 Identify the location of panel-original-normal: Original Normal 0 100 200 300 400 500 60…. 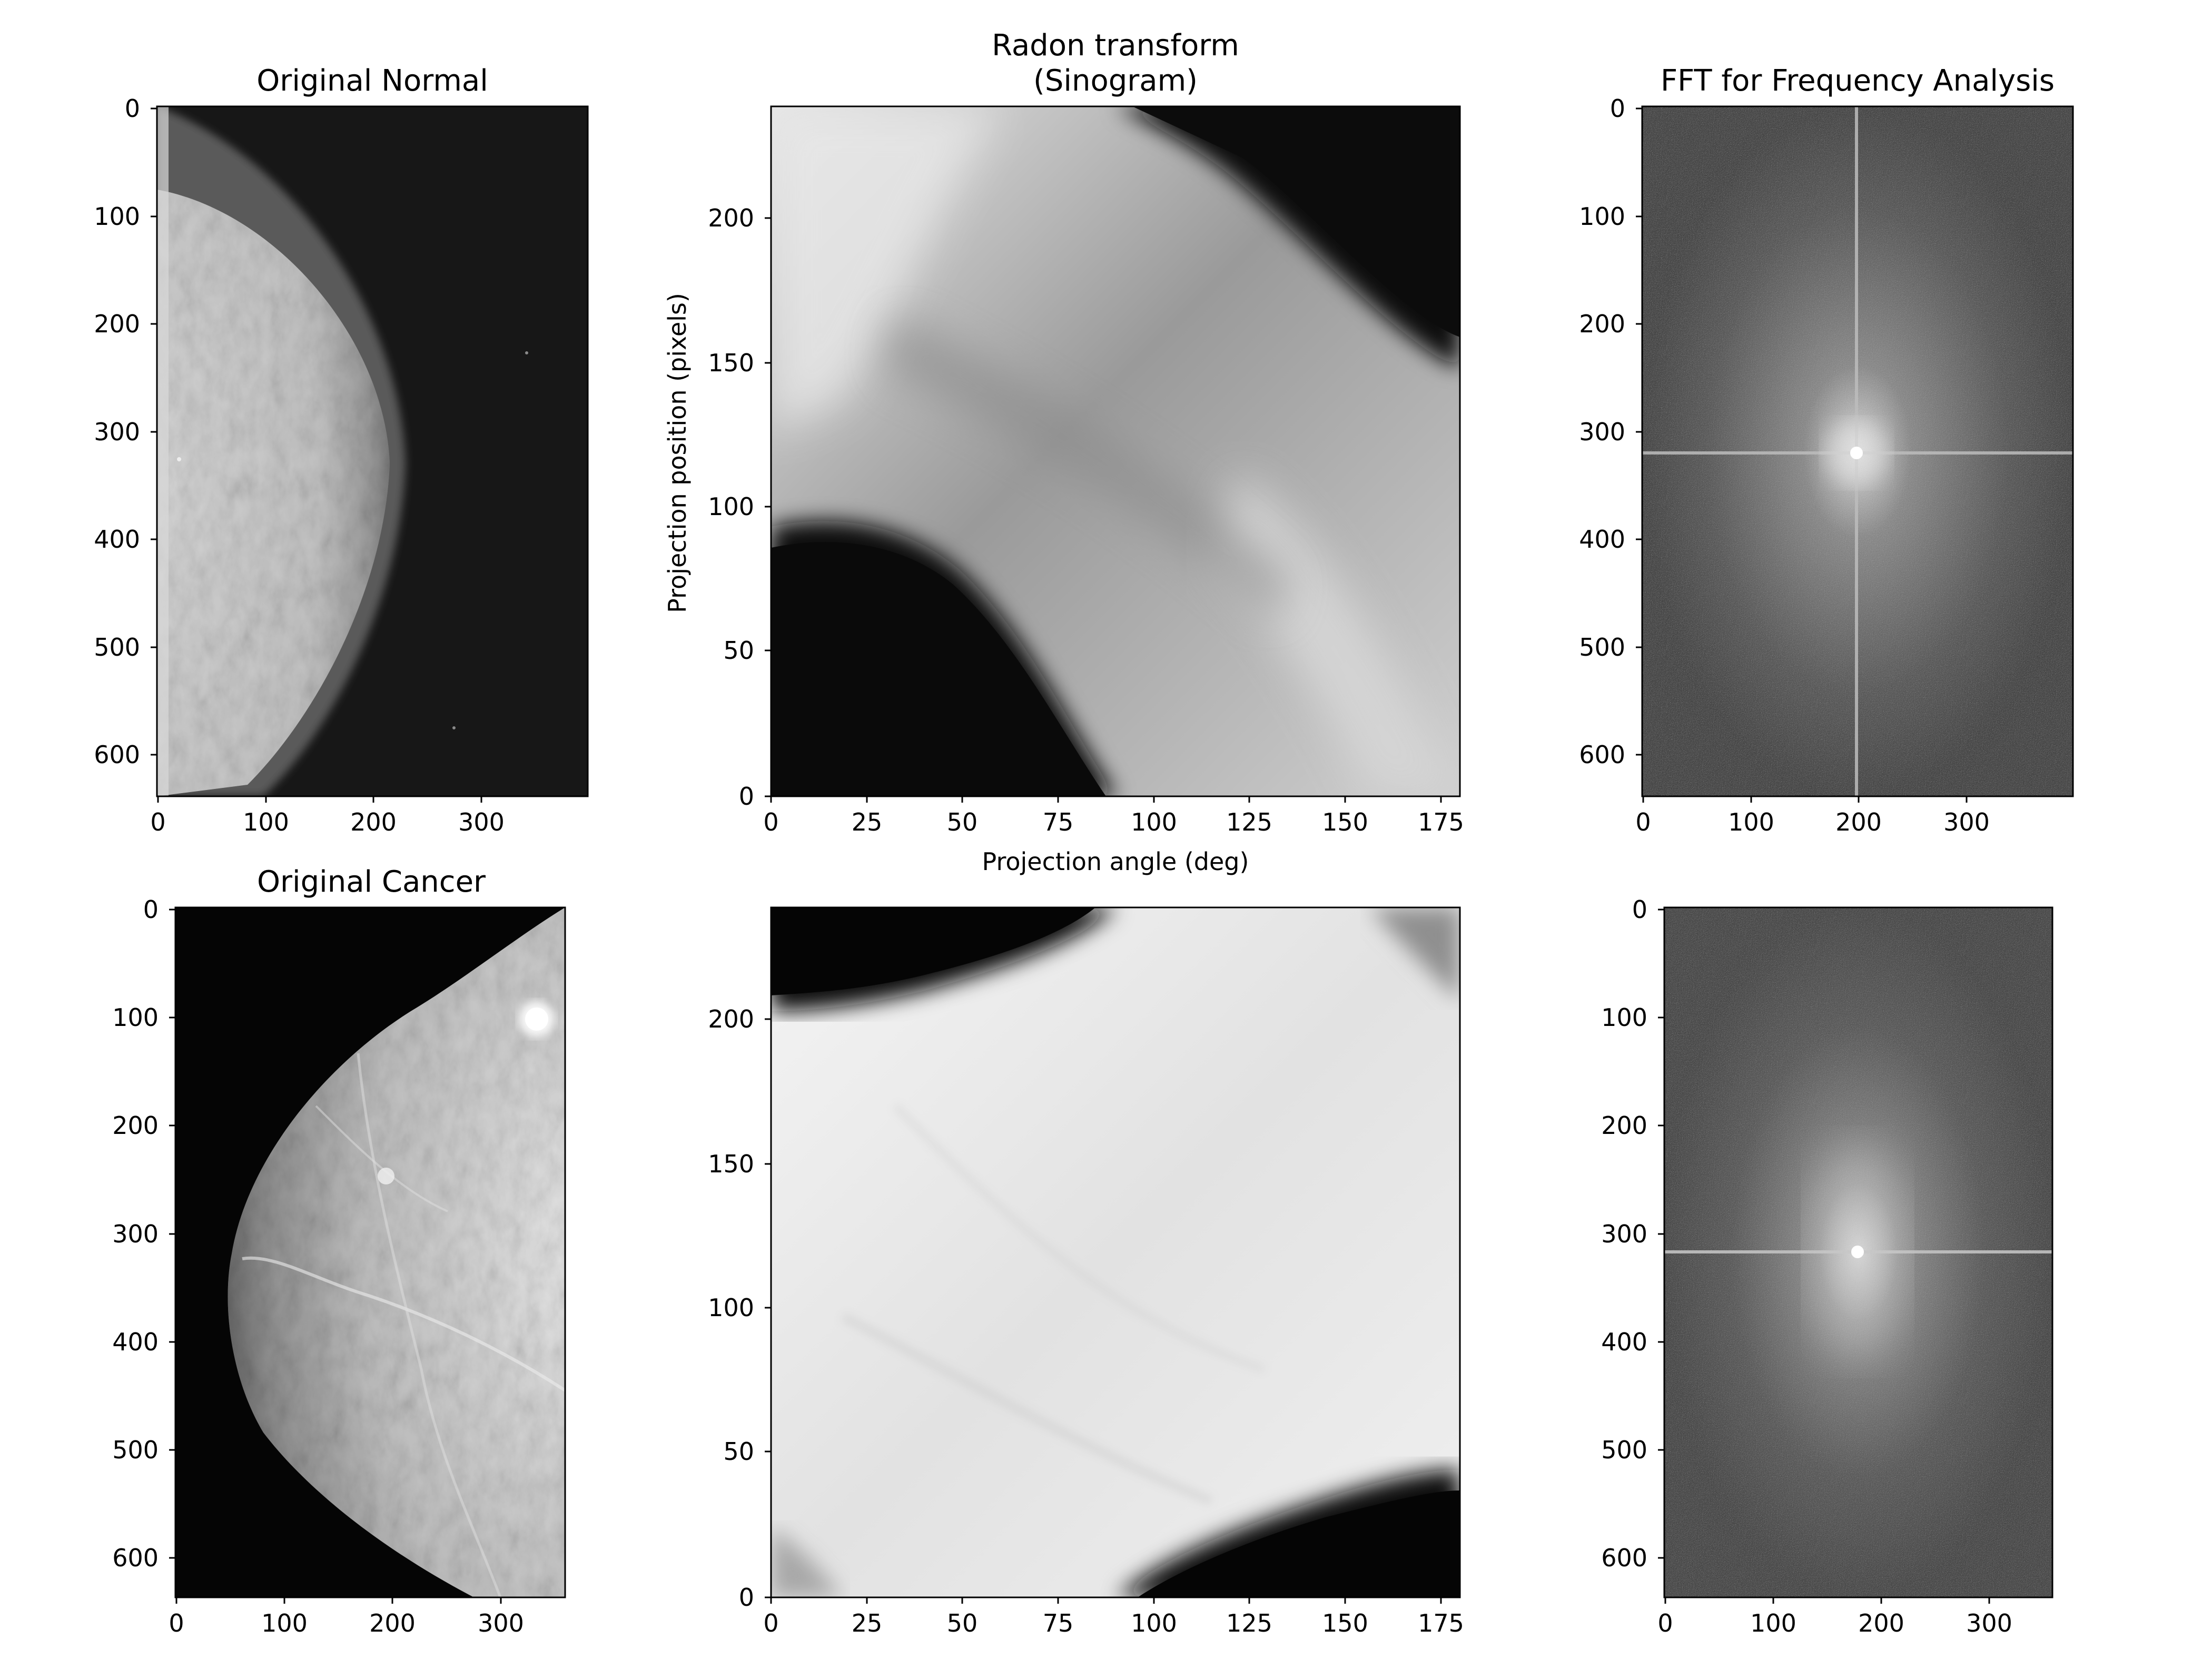
(341, 450).